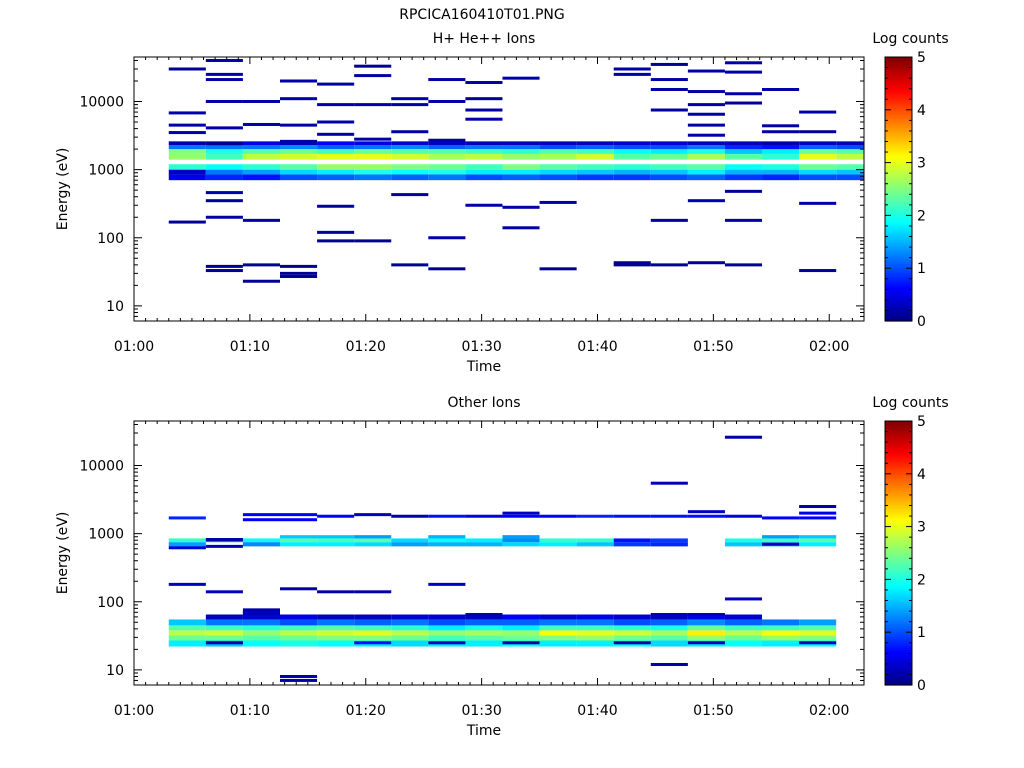 This screenshot has height=768, width=1024. I want to click on colorbar-tick-label: 5, so click(921, 422).